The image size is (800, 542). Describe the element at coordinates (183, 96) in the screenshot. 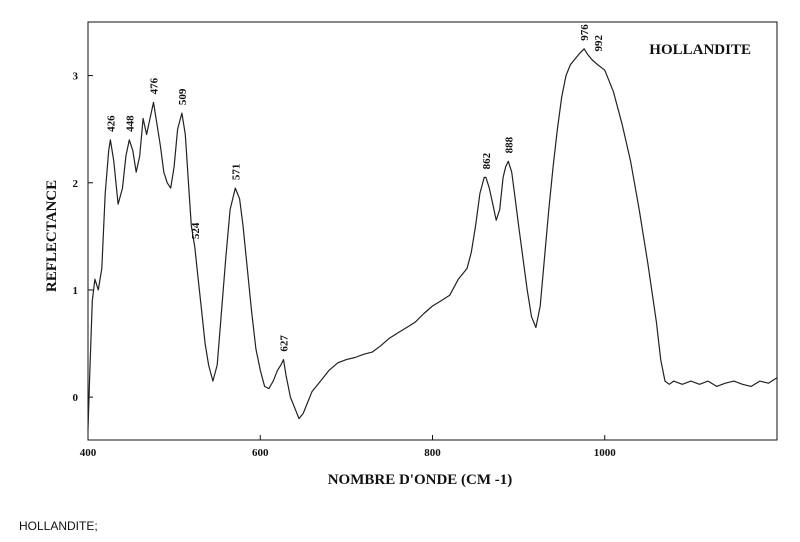

I see `peak-label: 509` at that location.